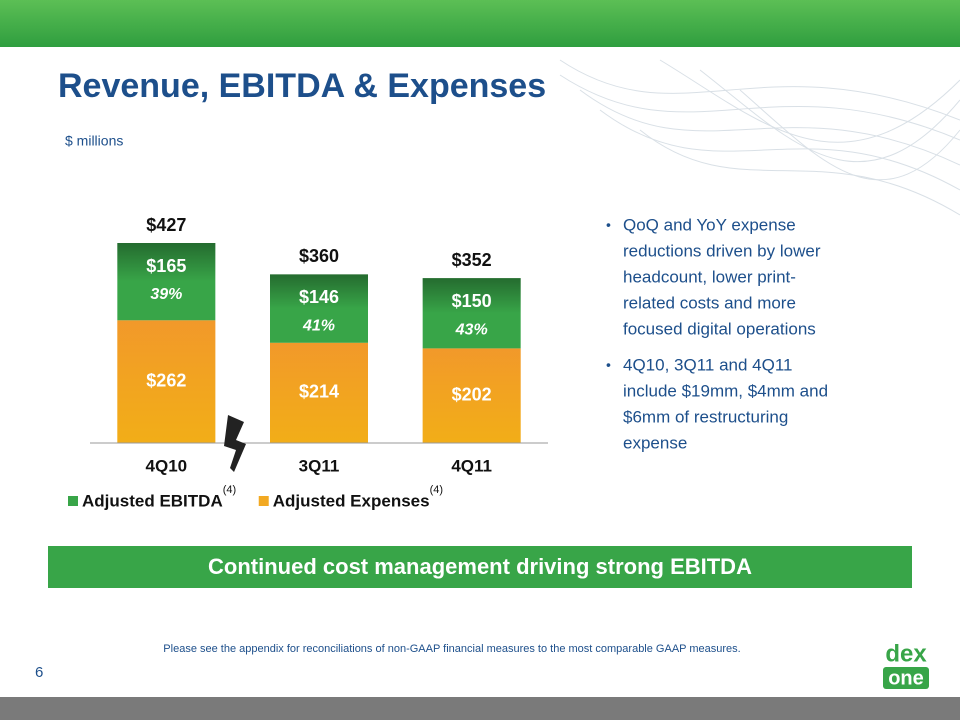  Describe the element at coordinates (319, 297) in the screenshot. I see `value-label: $146` at that location.